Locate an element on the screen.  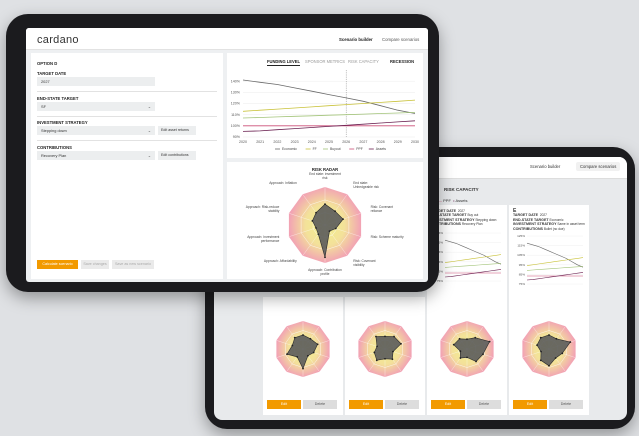
tab-sponsor-metrics: SPONSOR METRICS is located at coordinates (325, 61).